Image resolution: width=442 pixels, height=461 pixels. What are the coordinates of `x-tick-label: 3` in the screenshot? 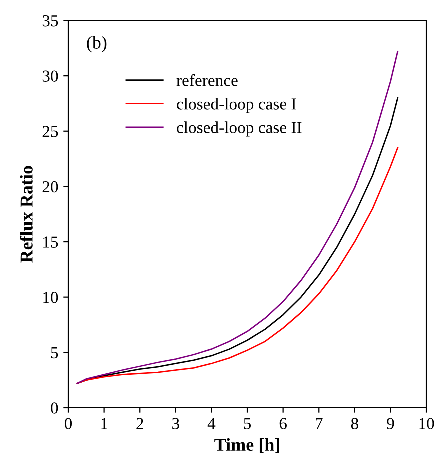 It's located at (176, 424).